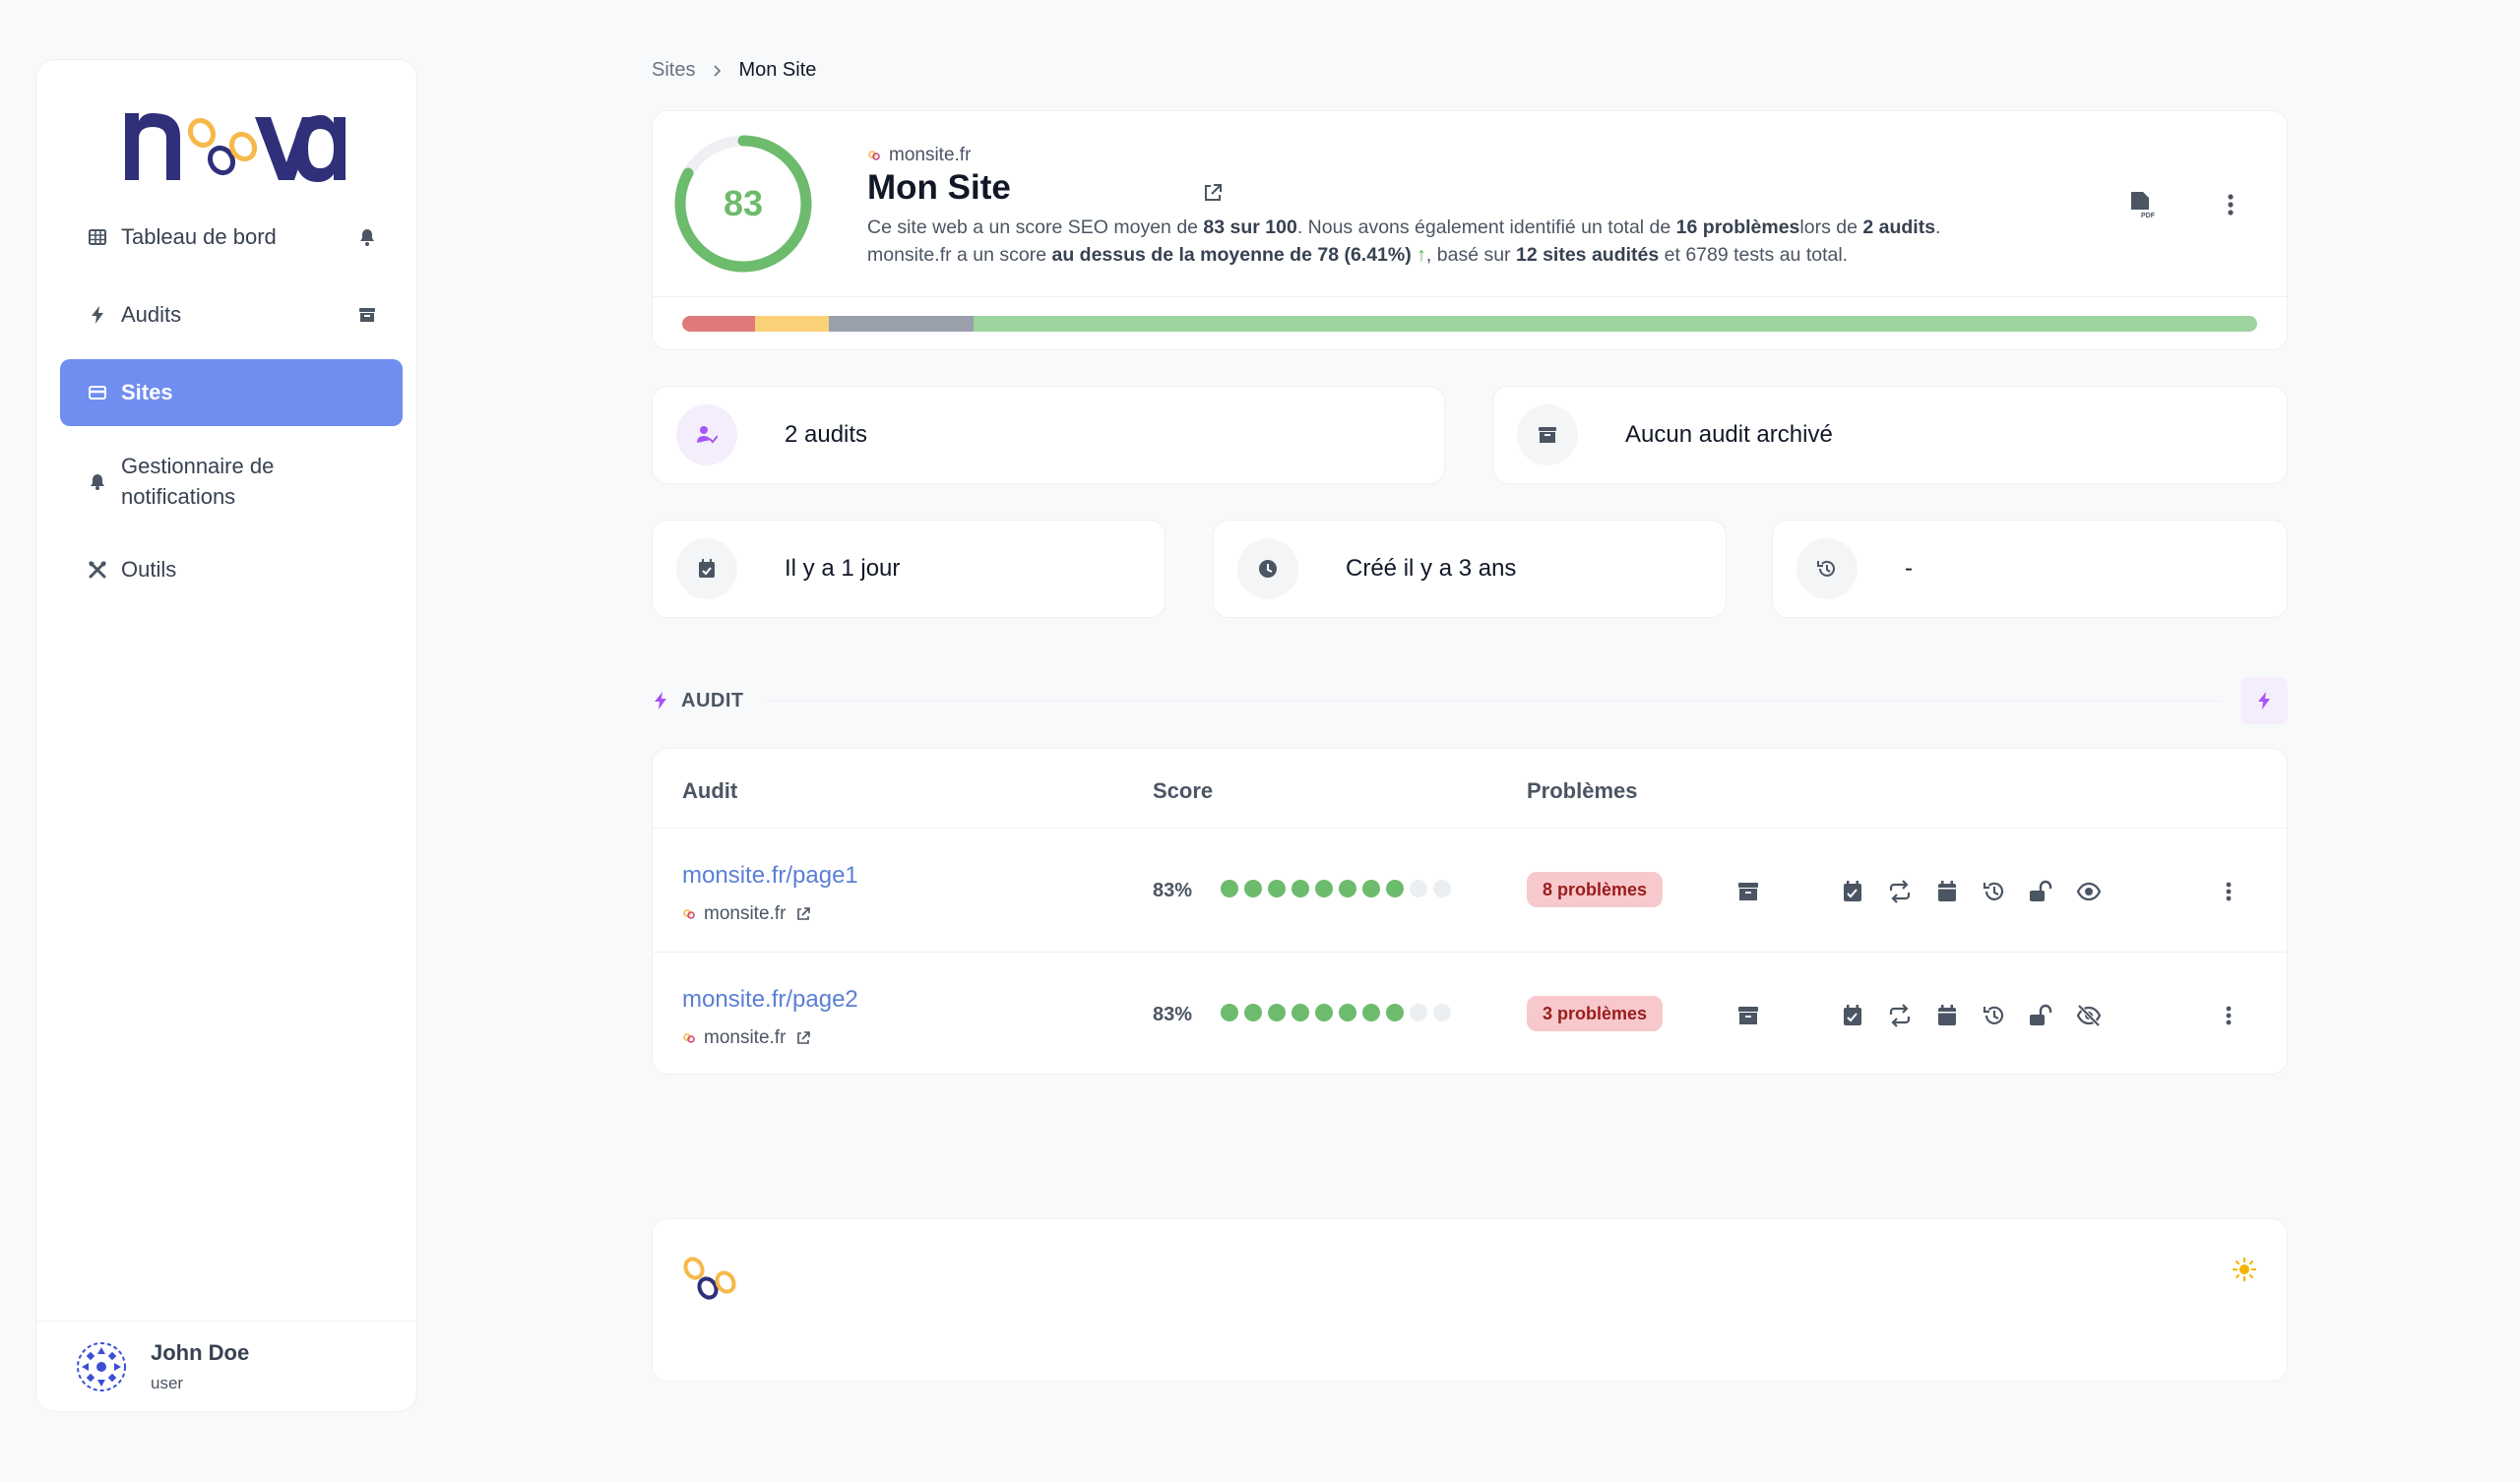 The width and height of the screenshot is (2520, 1482). I want to click on audits-count-card: 2 audits, so click(1048, 435).